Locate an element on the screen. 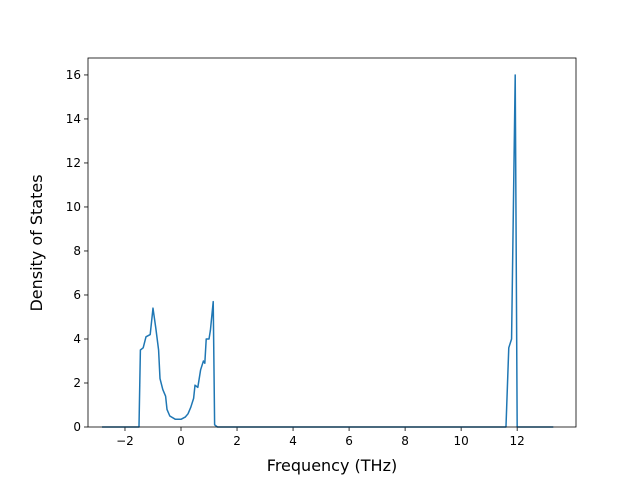  y-tick-label: 16 is located at coordinates (73, 75).